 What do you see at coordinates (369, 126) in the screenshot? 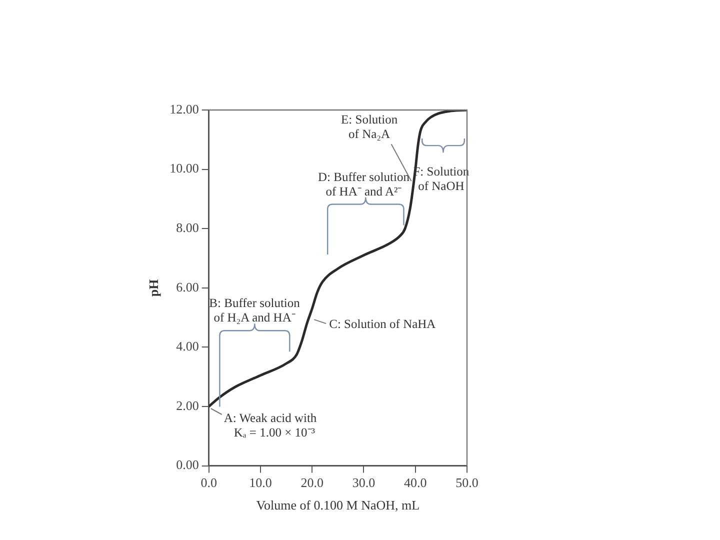
I see `annotation: E: Solution of Na₂A` at bounding box center [369, 126].